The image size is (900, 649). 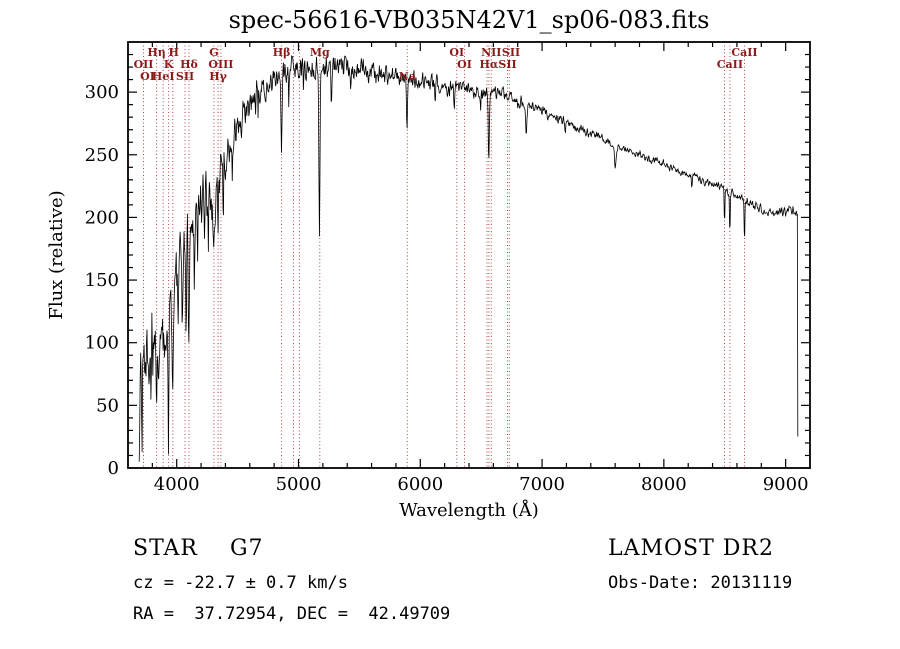 I want to click on x-tick-label: 6000, so click(x=420, y=484).